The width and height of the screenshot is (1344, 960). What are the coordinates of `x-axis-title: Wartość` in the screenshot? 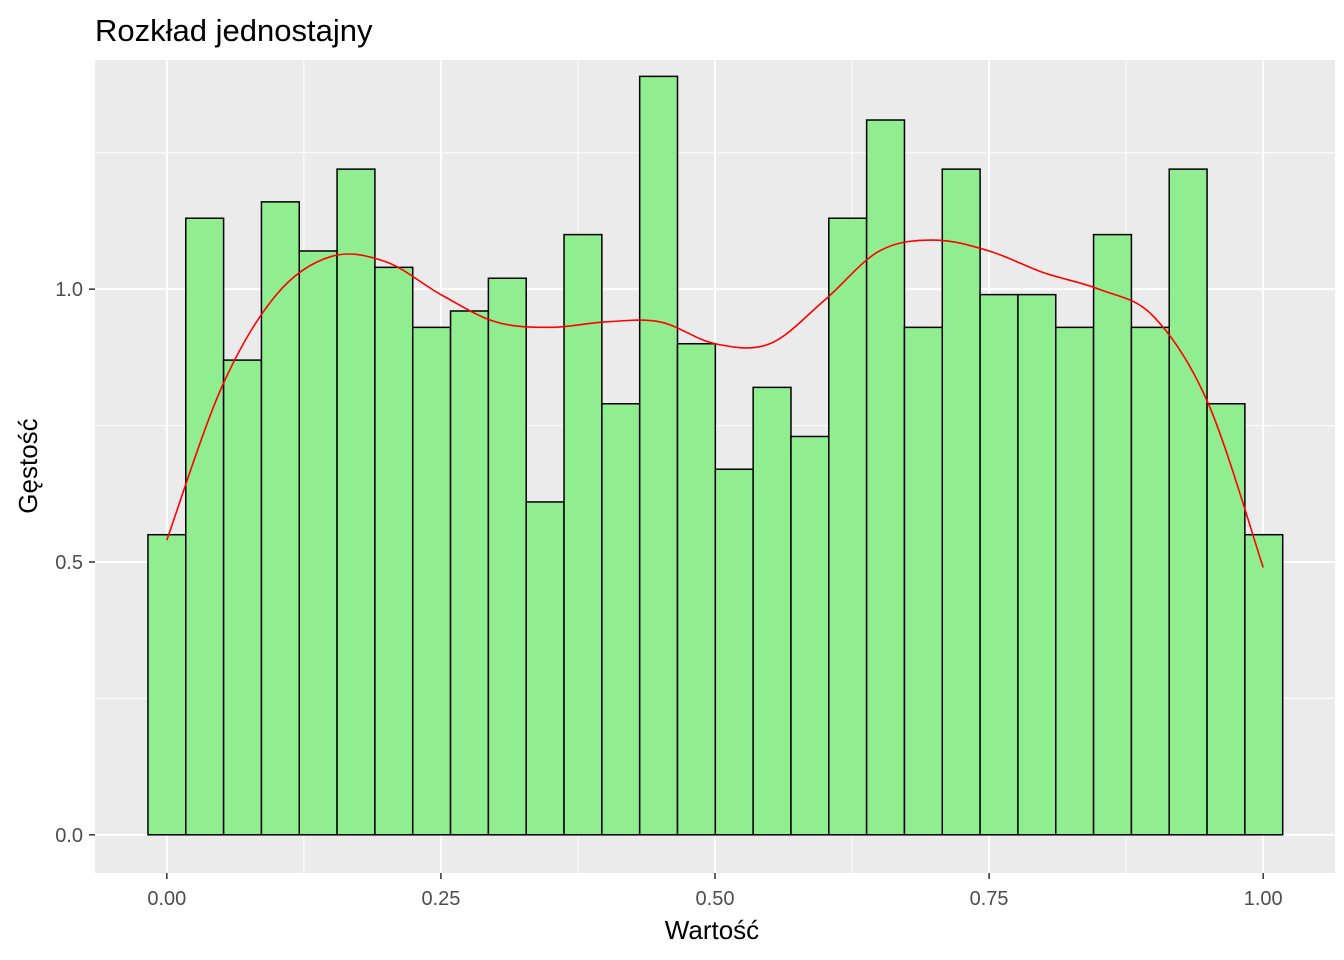 It's located at (712, 930).